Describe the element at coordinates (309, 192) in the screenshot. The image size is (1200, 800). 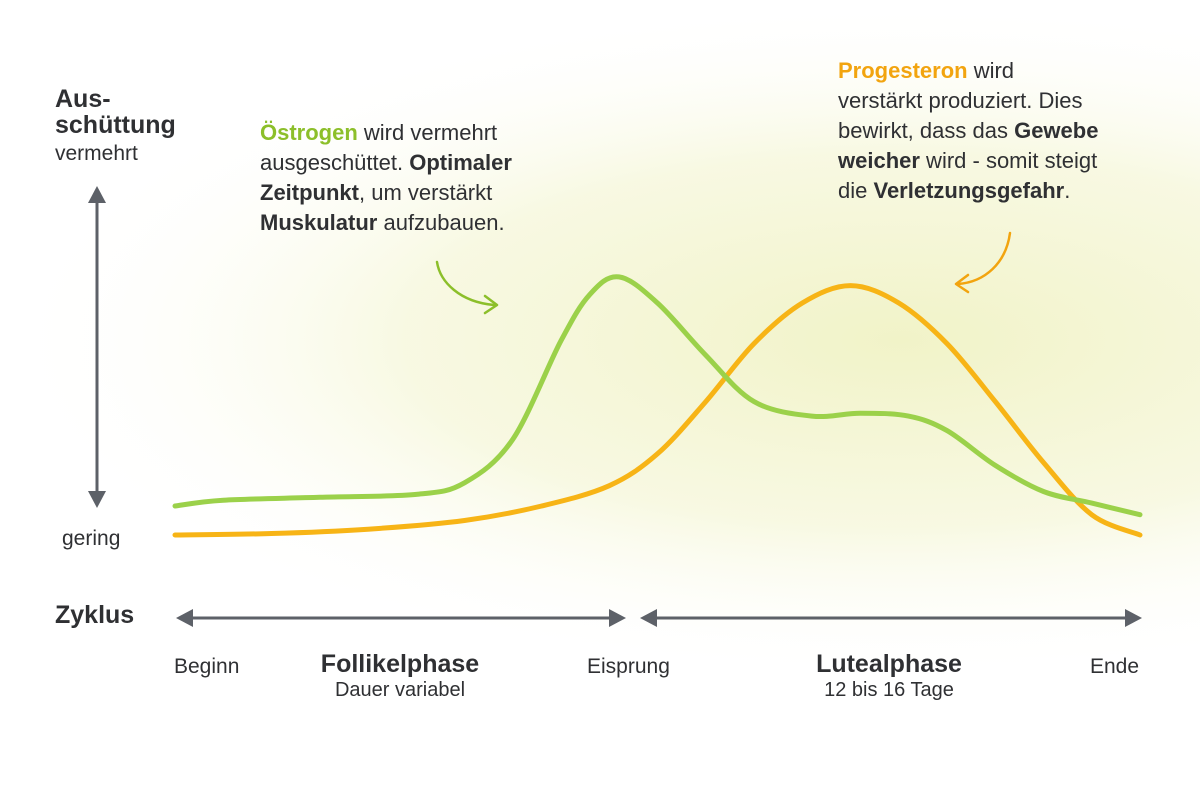
I see `estrogen-note-bold3: Zeitpunkt` at that location.